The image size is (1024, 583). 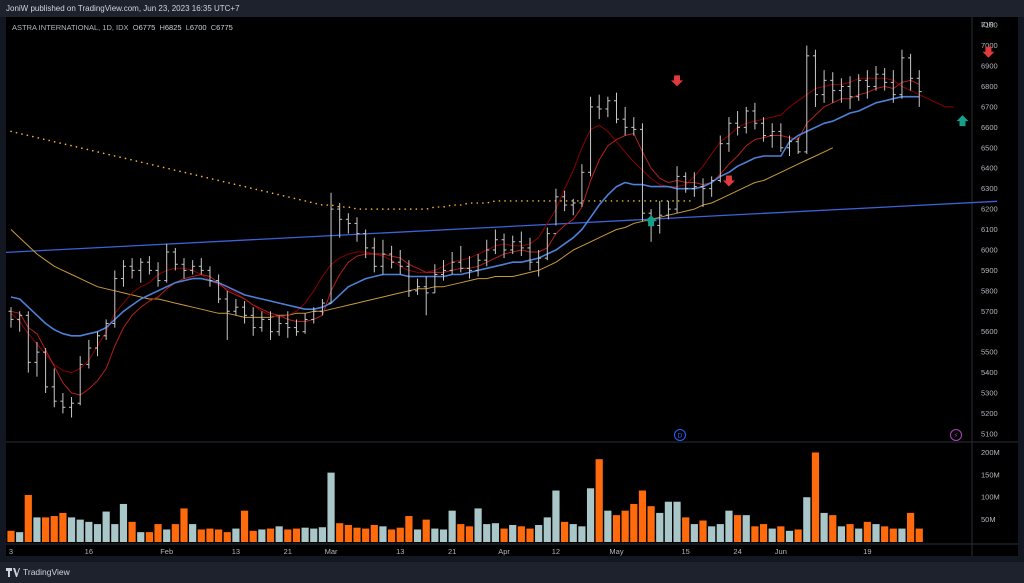 What do you see at coordinates (651, 221) in the screenshot?
I see `buy-arrow-icon` at bounding box center [651, 221].